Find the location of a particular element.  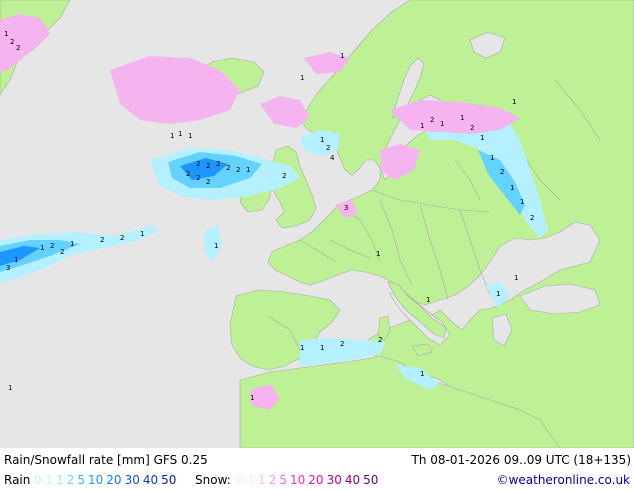

aegean-sea is located at coordinates (502, 330).